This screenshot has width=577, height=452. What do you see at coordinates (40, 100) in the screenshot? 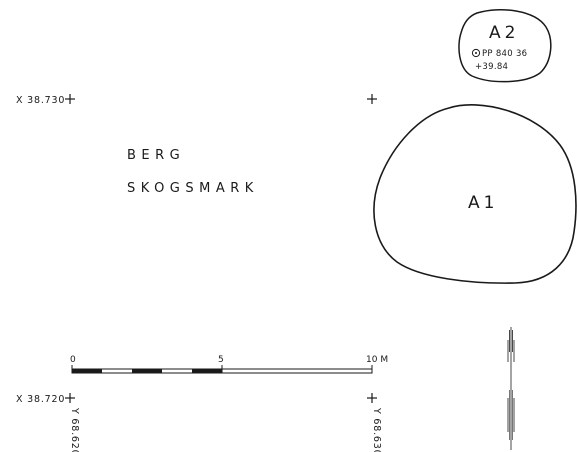
I see `x-coordinate-top: X 38.730` at bounding box center [40, 100].